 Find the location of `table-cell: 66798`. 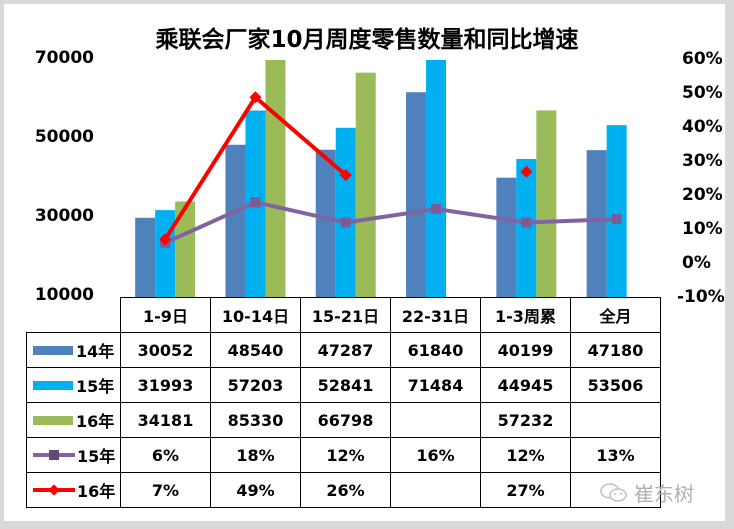

table-cell: 66798 is located at coordinates (345, 420).